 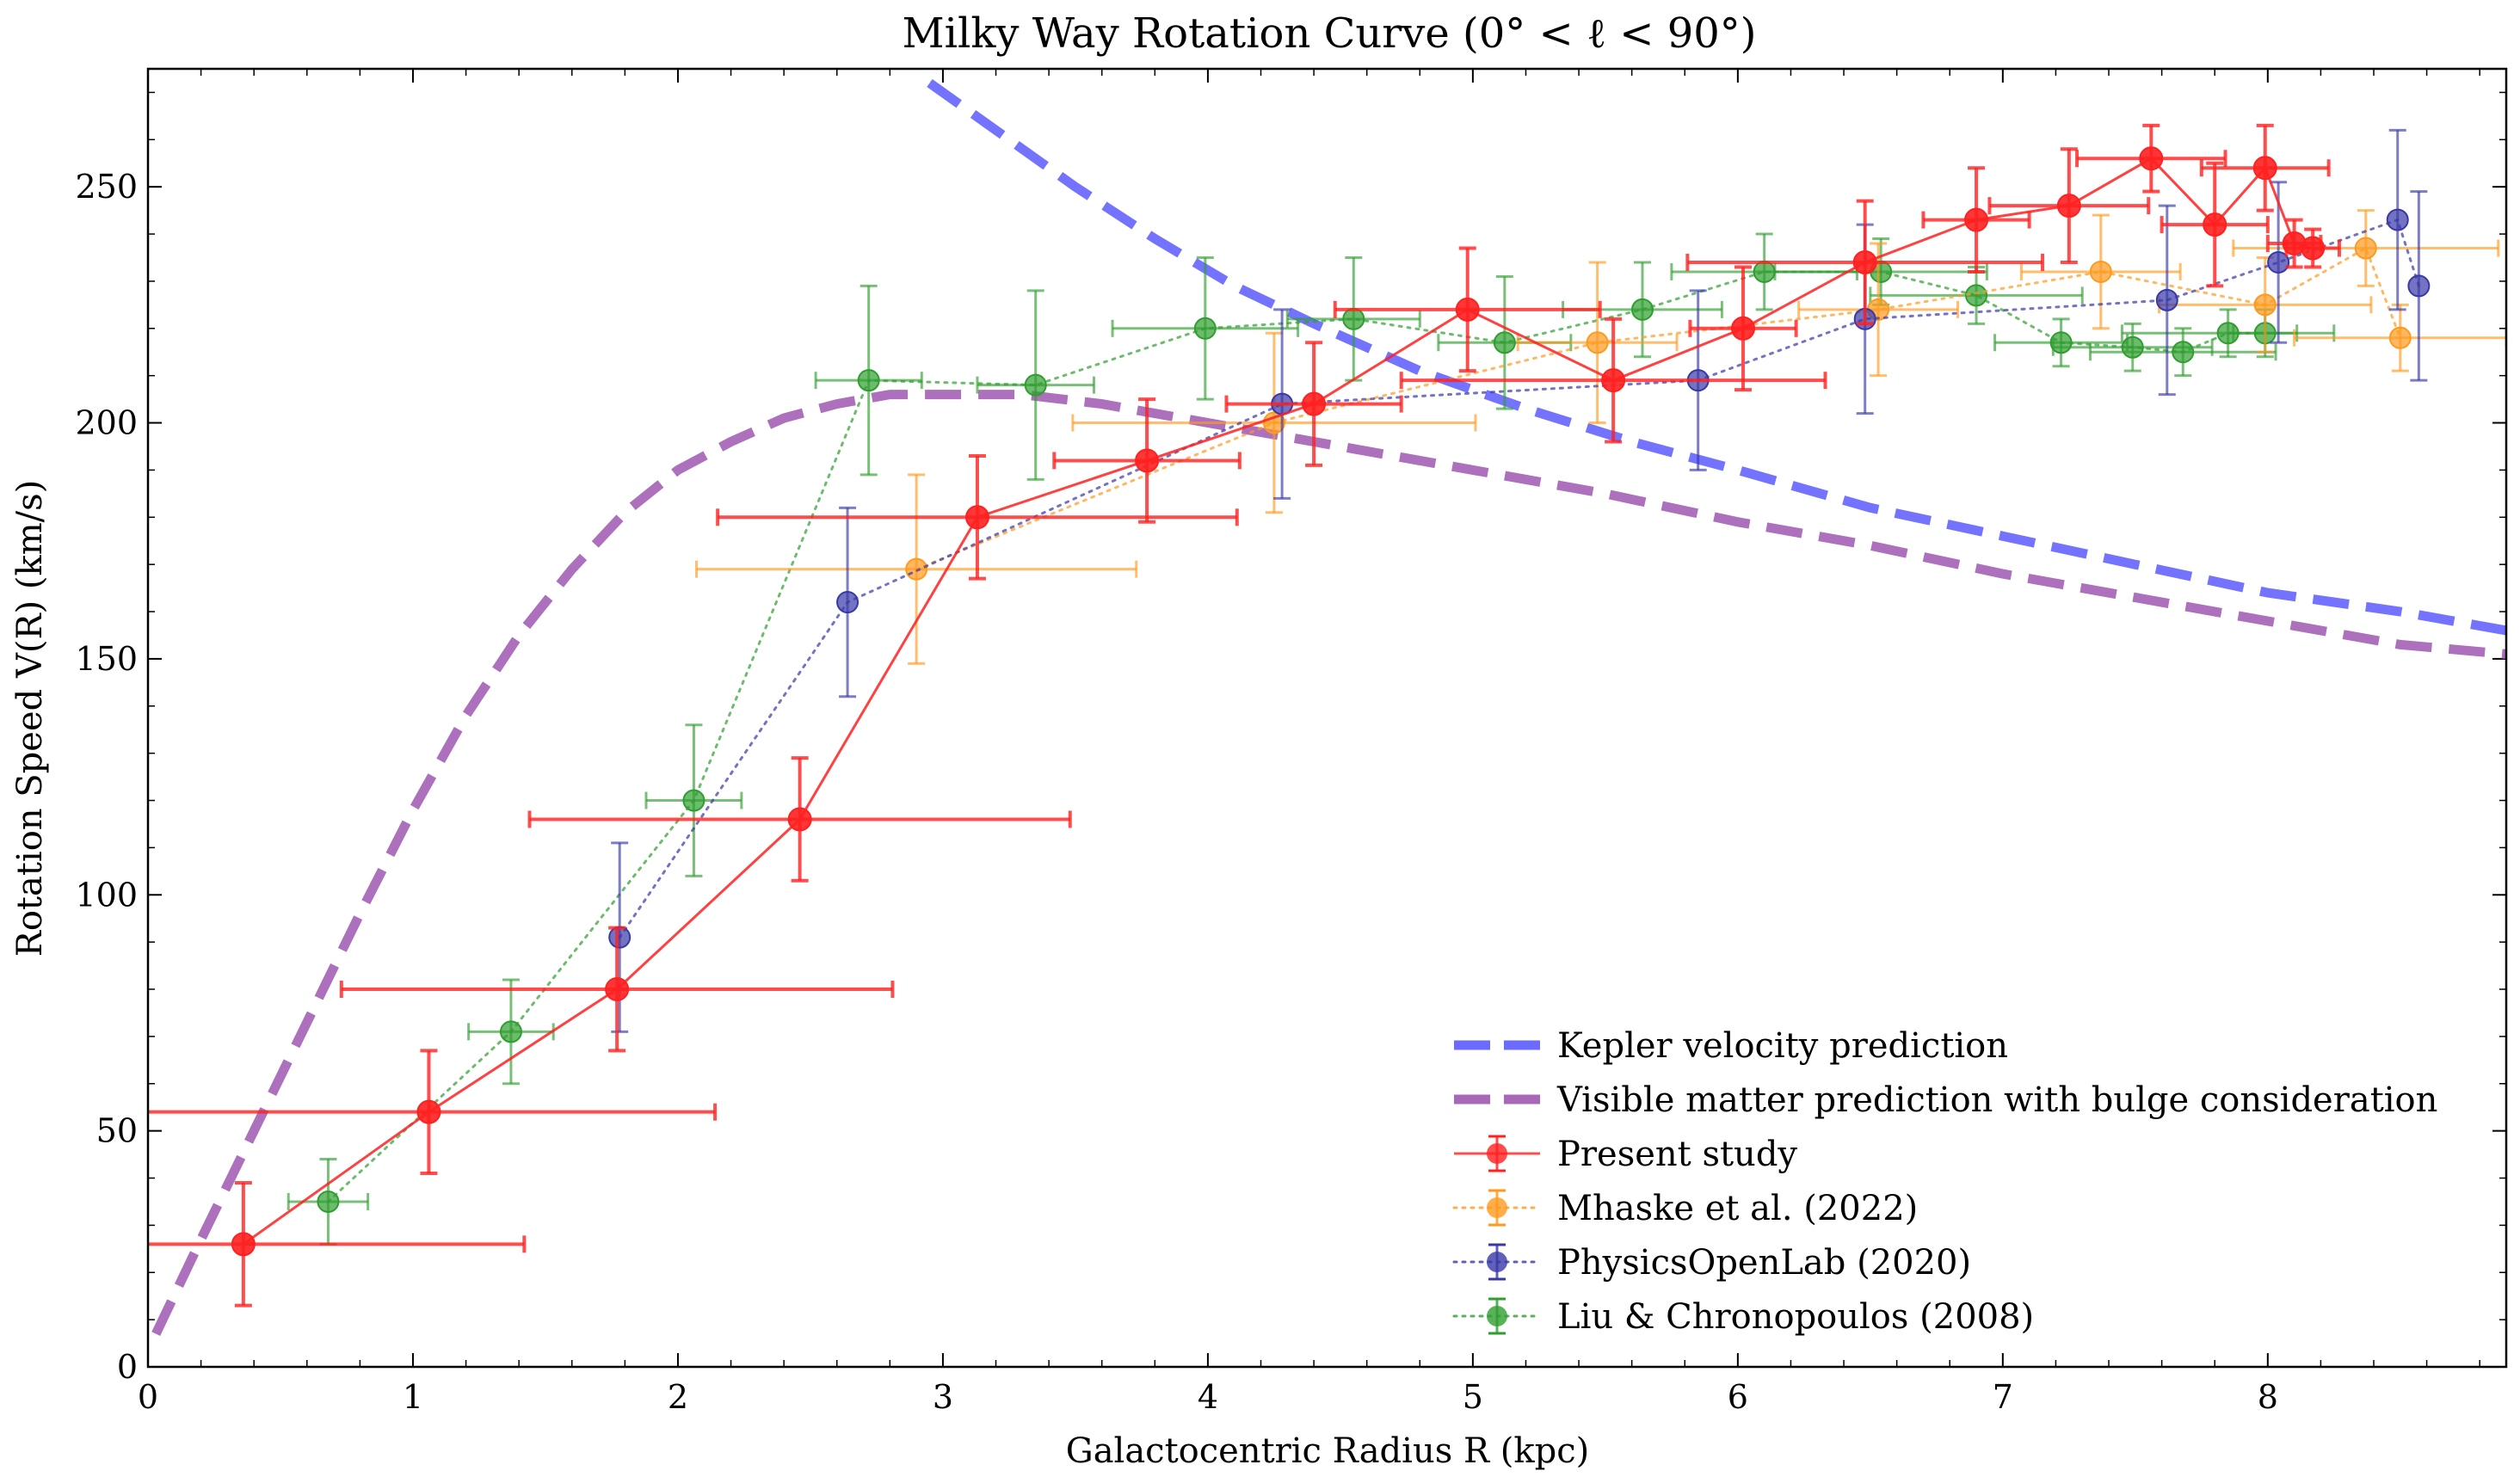 I want to click on x-tick-label: 0, so click(x=148, y=1397).